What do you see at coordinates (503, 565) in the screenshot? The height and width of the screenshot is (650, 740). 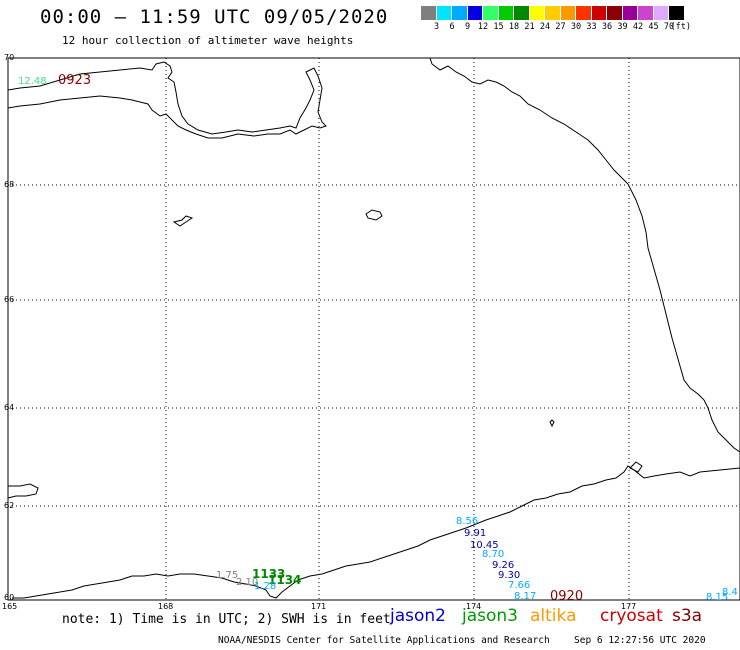 I see `obs-value: 9.26` at bounding box center [503, 565].